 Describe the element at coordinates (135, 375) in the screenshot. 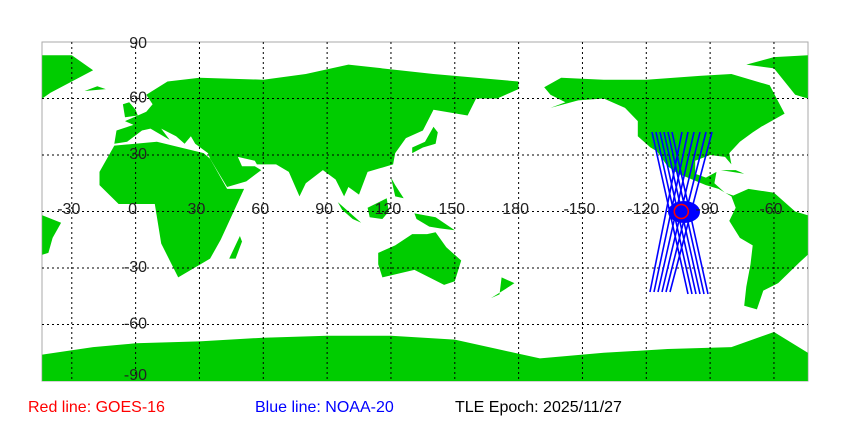

I see `latitude-label: -90` at that location.